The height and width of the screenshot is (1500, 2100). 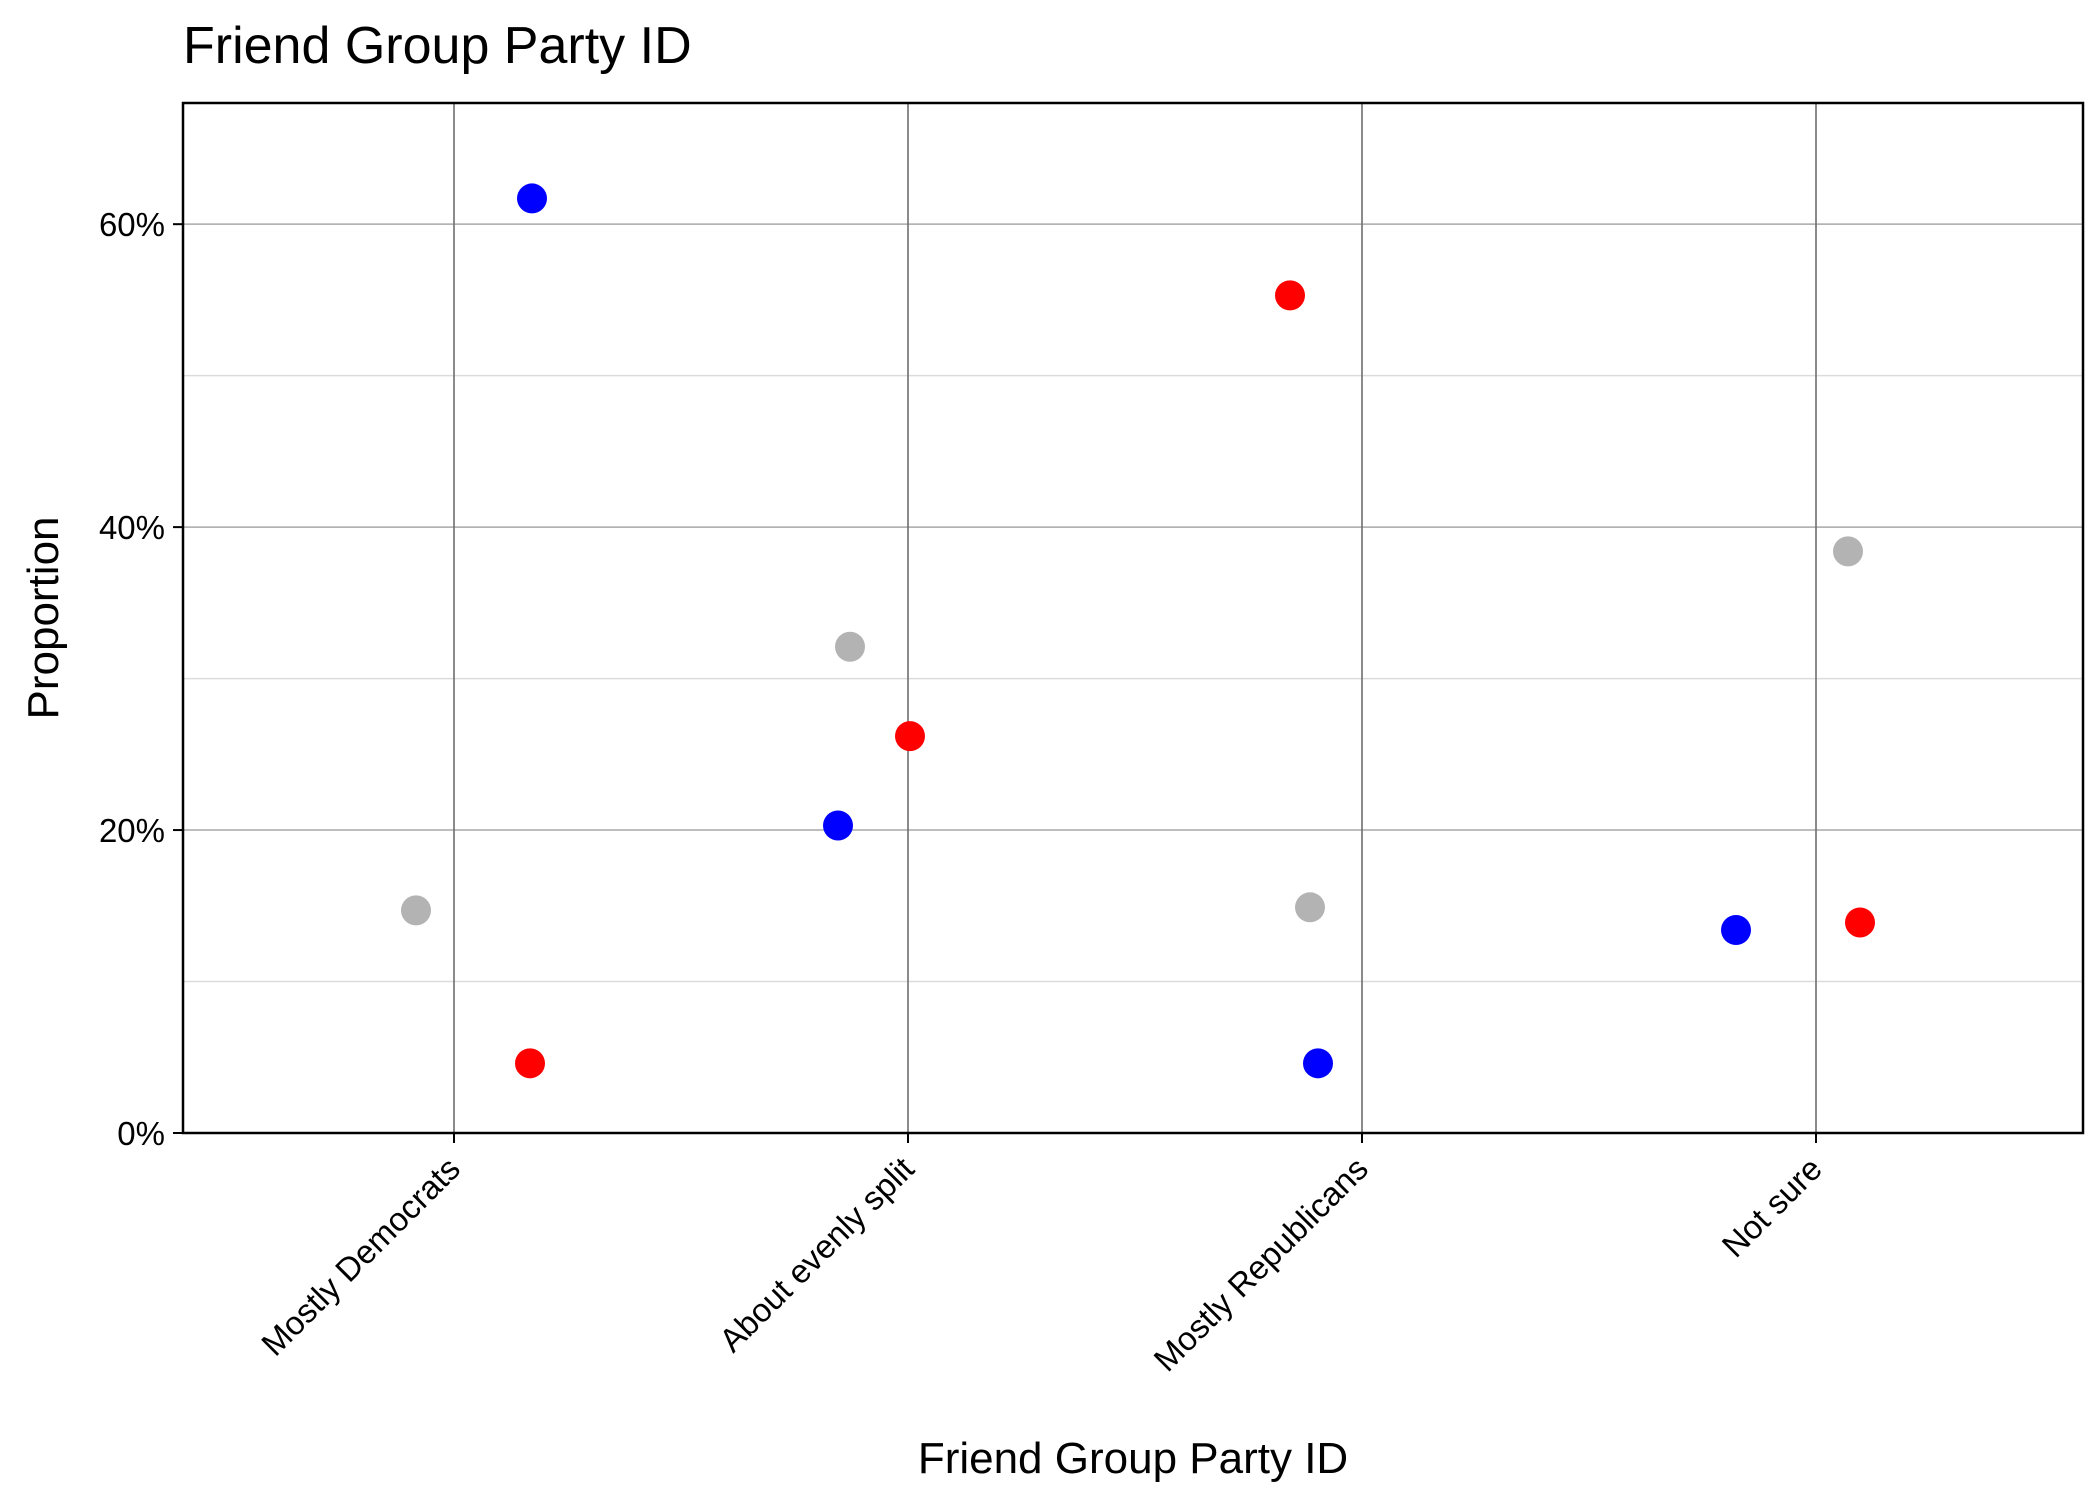 I want to click on y-tick-label: 0%, so click(x=141, y=1133).